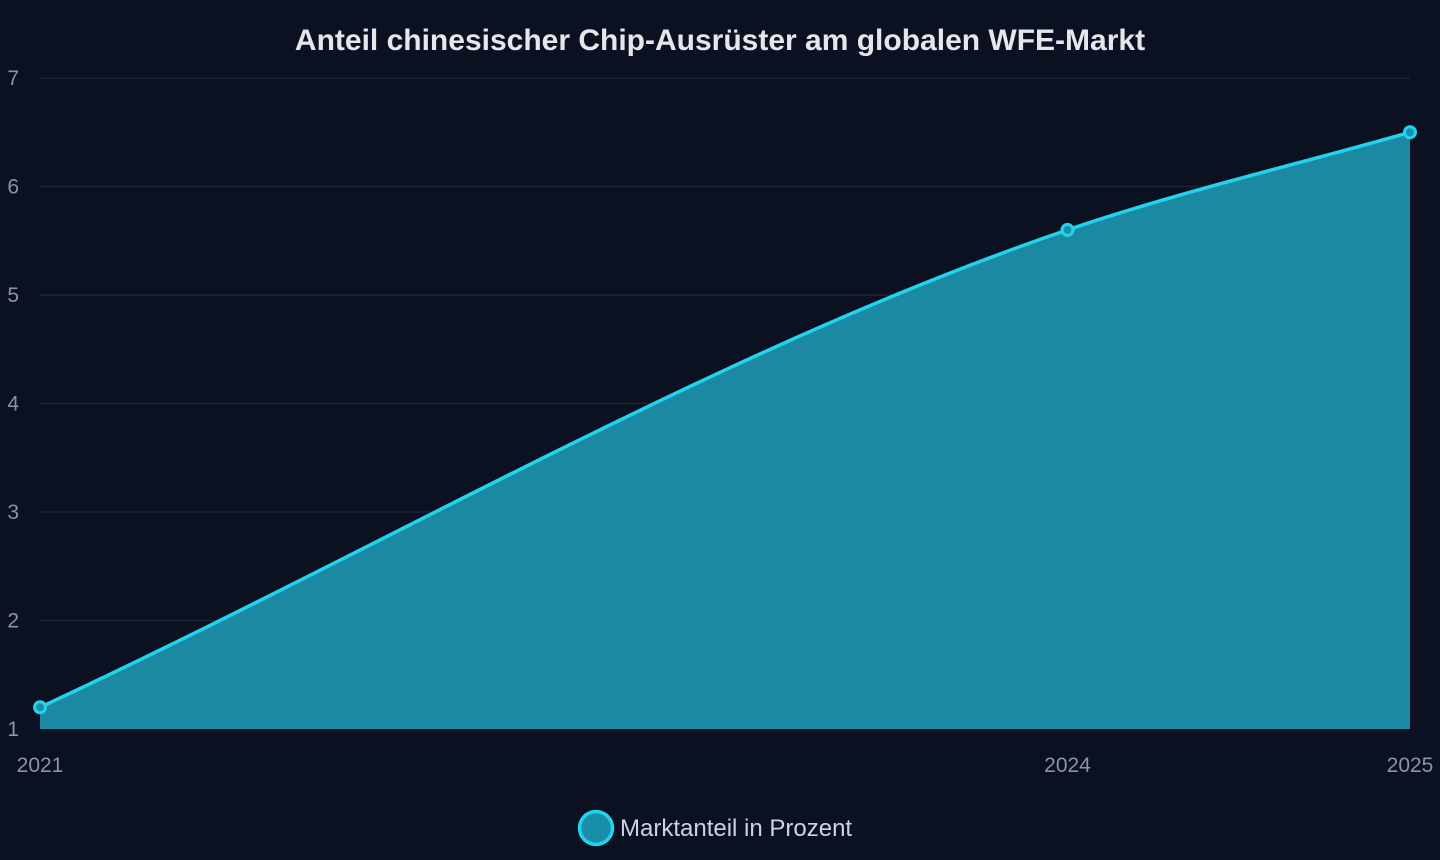 This screenshot has width=1440, height=860. I want to click on x-tick-label: 2024, so click(1067, 765).